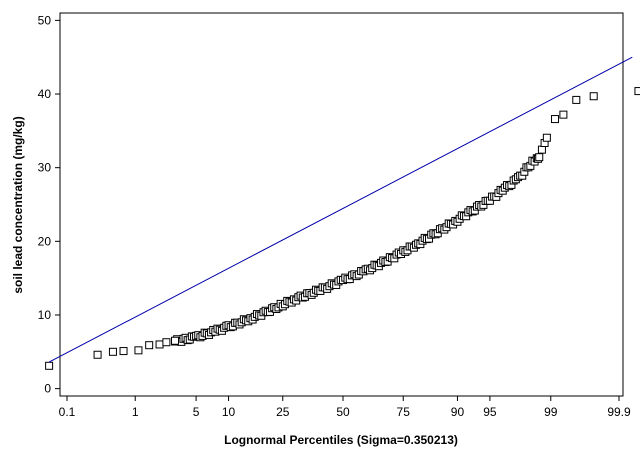  What do you see at coordinates (458, 412) in the screenshot?
I see `x-tick-label: 90` at bounding box center [458, 412].